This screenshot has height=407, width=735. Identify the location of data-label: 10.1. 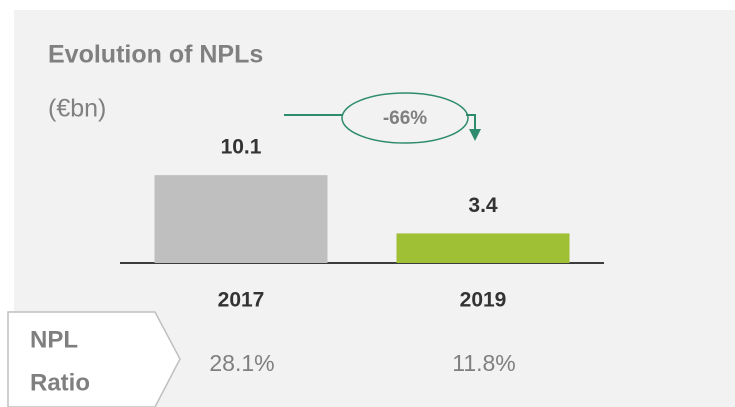
(241, 147).